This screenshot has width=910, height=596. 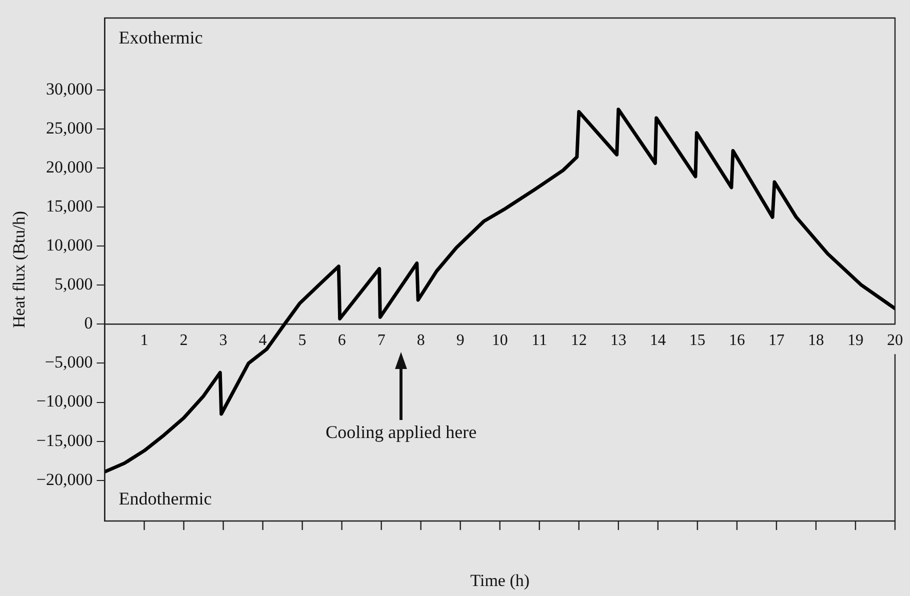 I want to click on x-axis-title: Time (h), so click(x=500, y=580).